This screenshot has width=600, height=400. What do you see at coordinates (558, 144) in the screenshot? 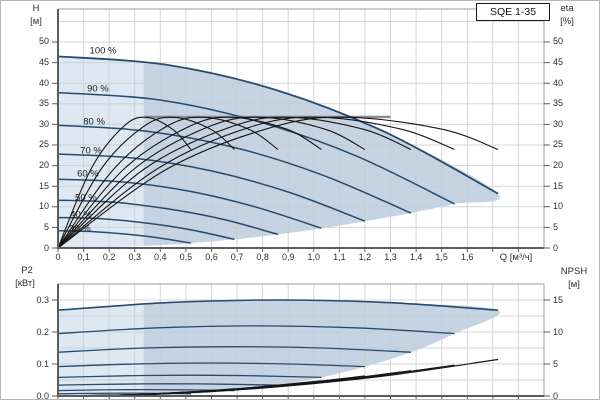
I see `eta-tick-label: 25` at bounding box center [558, 144].